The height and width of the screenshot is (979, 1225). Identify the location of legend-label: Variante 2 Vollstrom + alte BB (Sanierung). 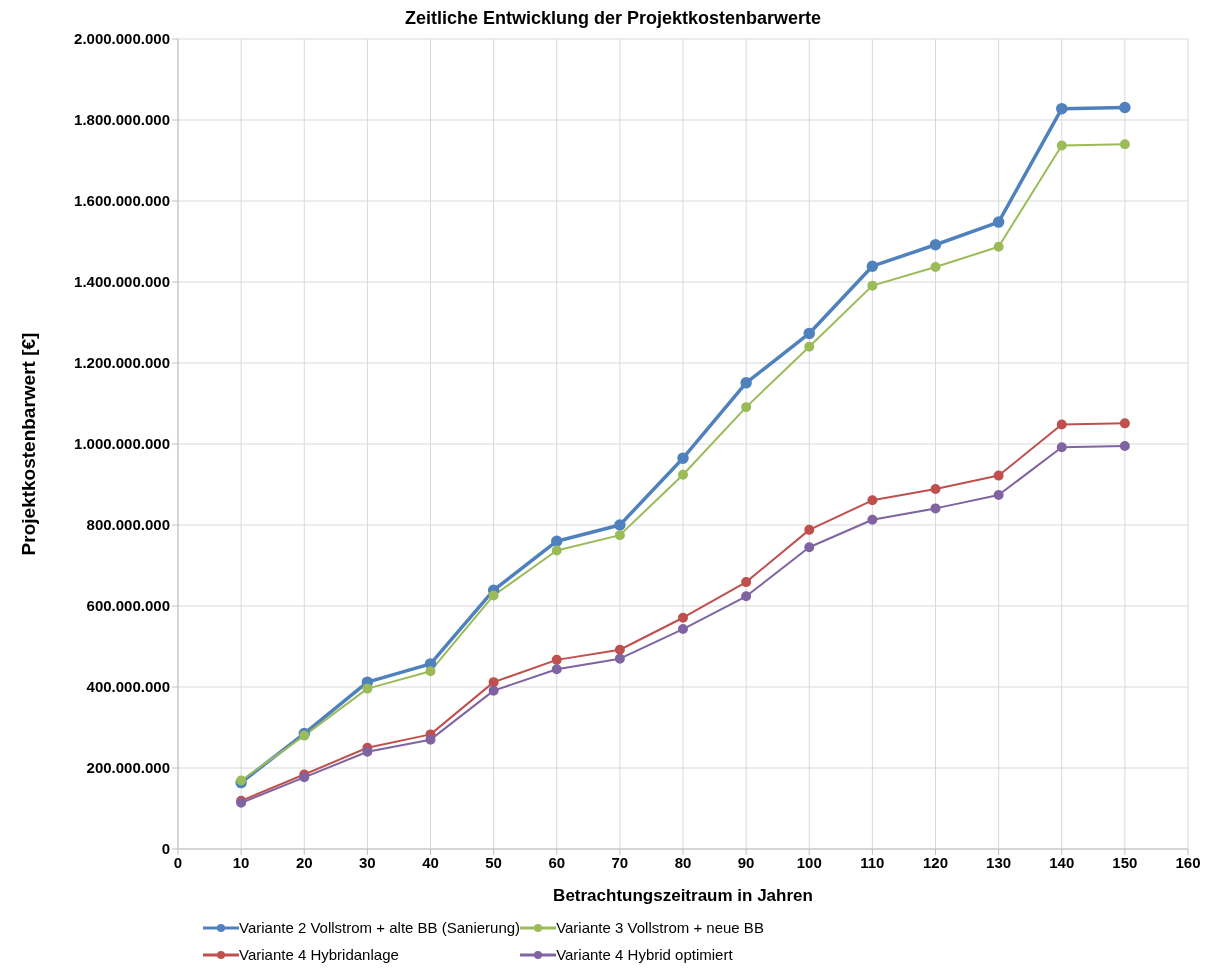
(380, 927).